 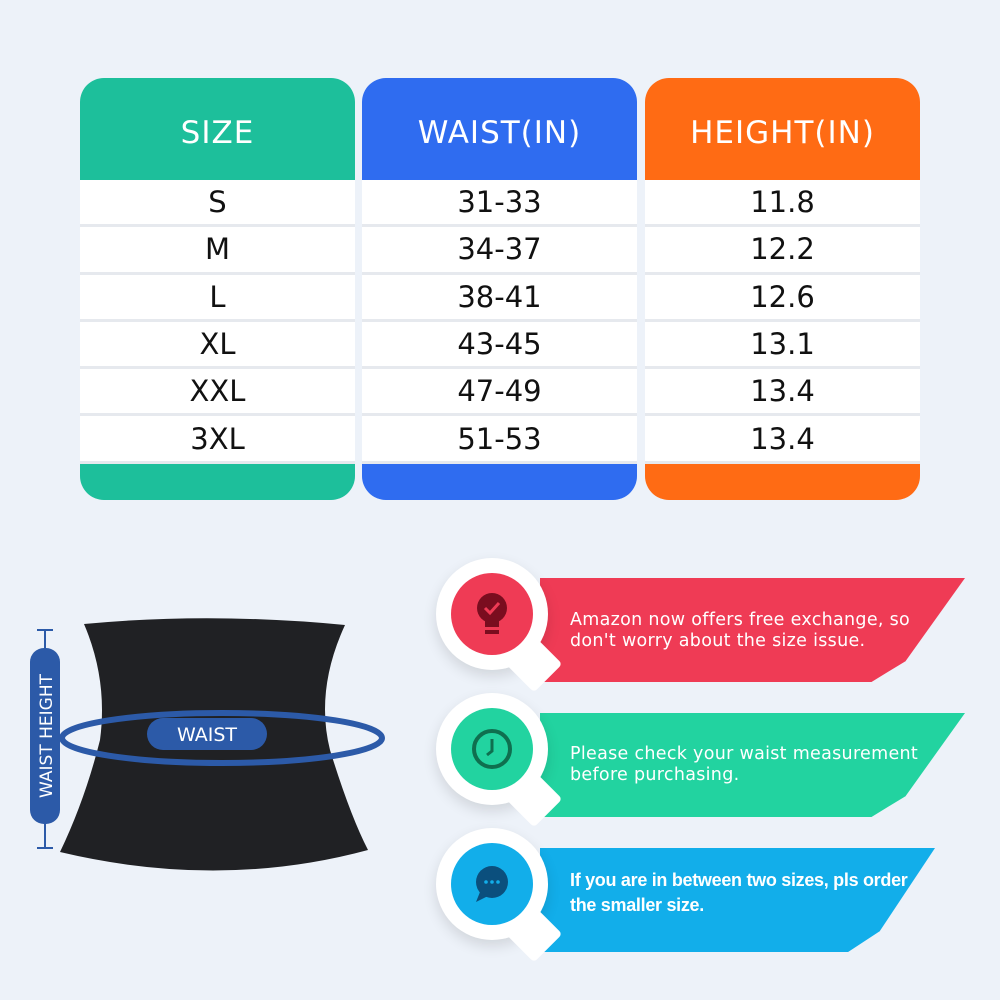 What do you see at coordinates (782, 133) in the screenshot?
I see `height-header: HEIGHT(IN)` at bounding box center [782, 133].